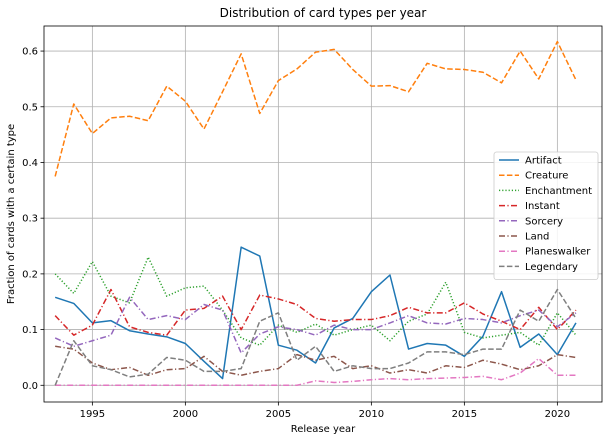  I want to click on y-tick-label: 0.6, so click(30, 52).